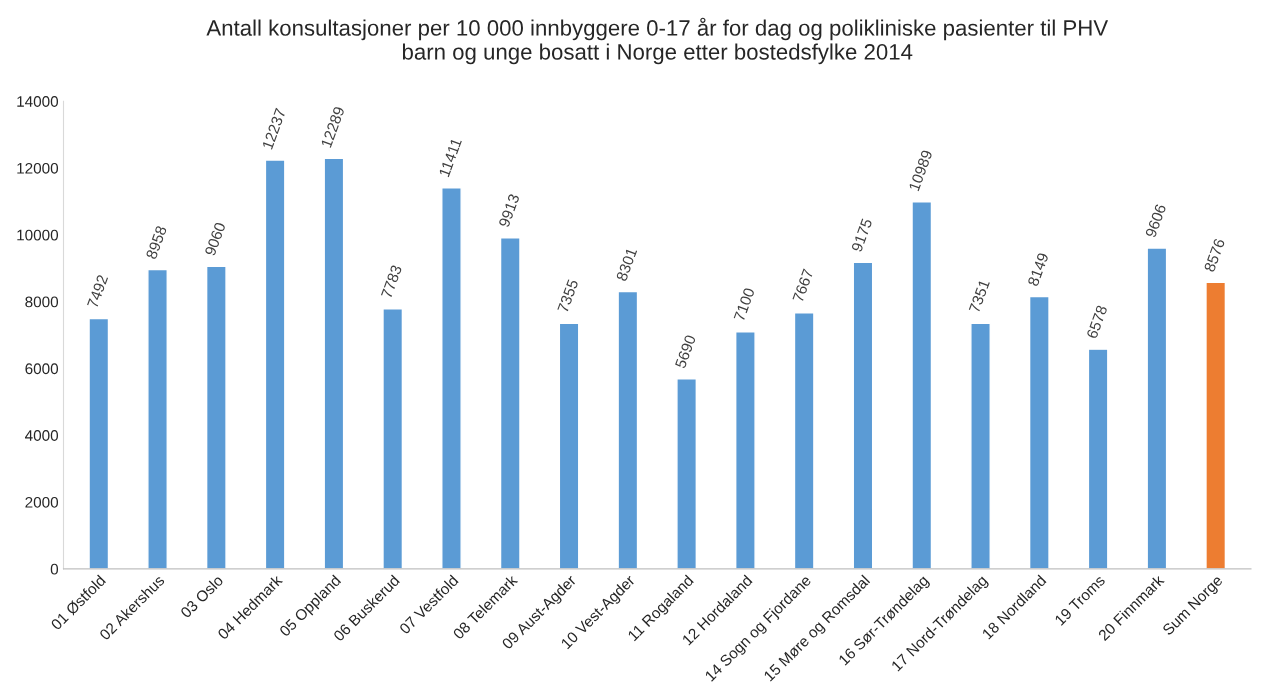 The width and height of the screenshot is (1270, 698). What do you see at coordinates (273, 128) in the screenshot?
I see `data-label: 12237` at bounding box center [273, 128].